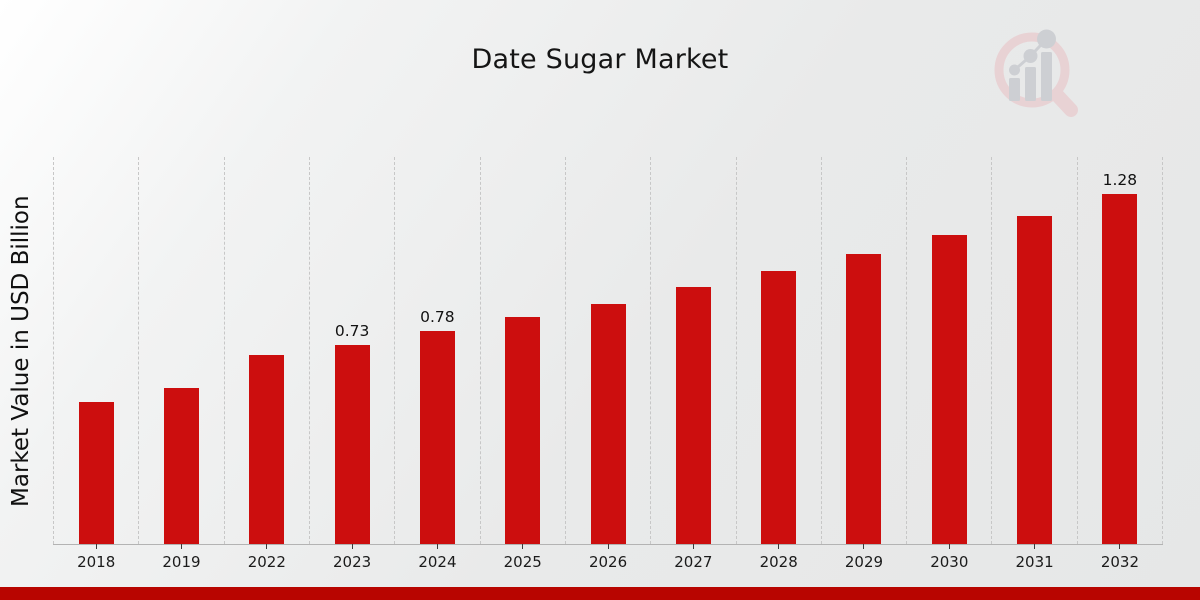 The image size is (1200, 600). I want to click on bar-column-2032: 1.28 2032, so click(1120, 364).